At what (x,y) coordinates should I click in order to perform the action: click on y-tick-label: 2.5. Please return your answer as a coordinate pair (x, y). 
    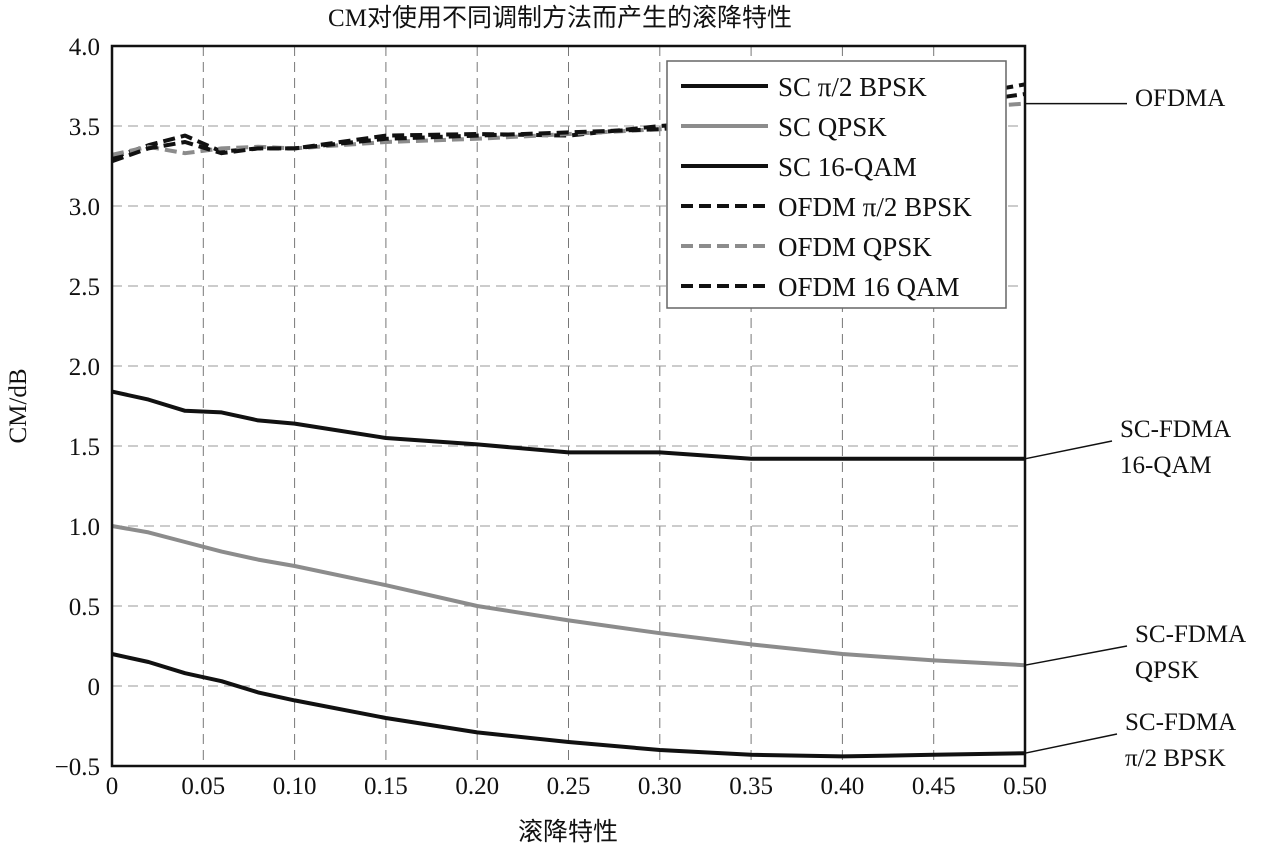
    Looking at the image, I should click on (84, 287).